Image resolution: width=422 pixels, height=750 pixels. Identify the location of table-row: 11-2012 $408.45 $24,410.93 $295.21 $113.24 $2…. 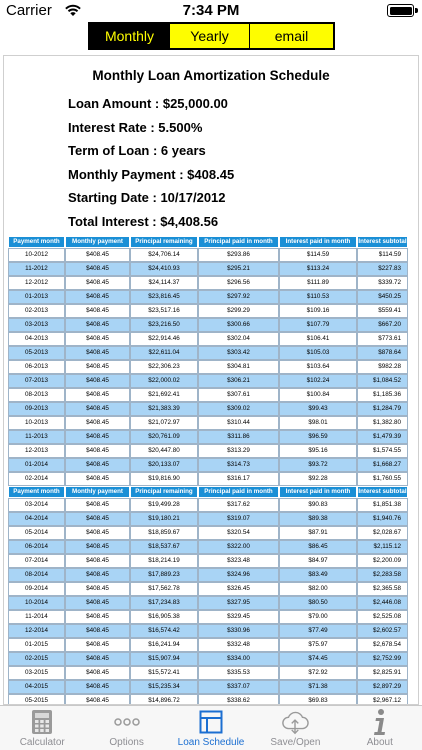
(208, 269).